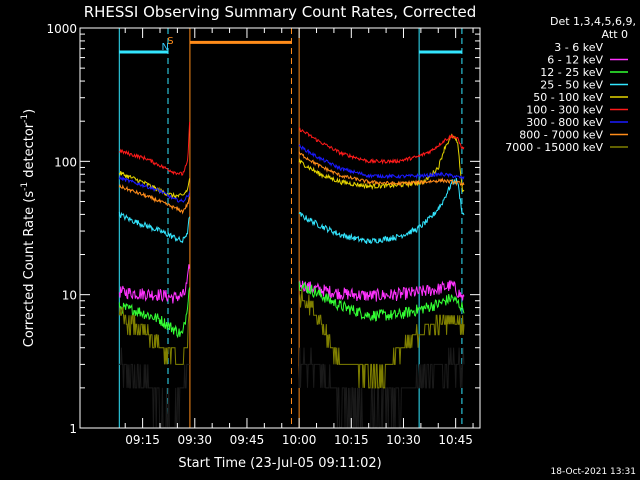 The image size is (640, 480). Describe the element at coordinates (561, 135) in the screenshot. I see `legend-label-7: 800 - 7000 keV` at that location.